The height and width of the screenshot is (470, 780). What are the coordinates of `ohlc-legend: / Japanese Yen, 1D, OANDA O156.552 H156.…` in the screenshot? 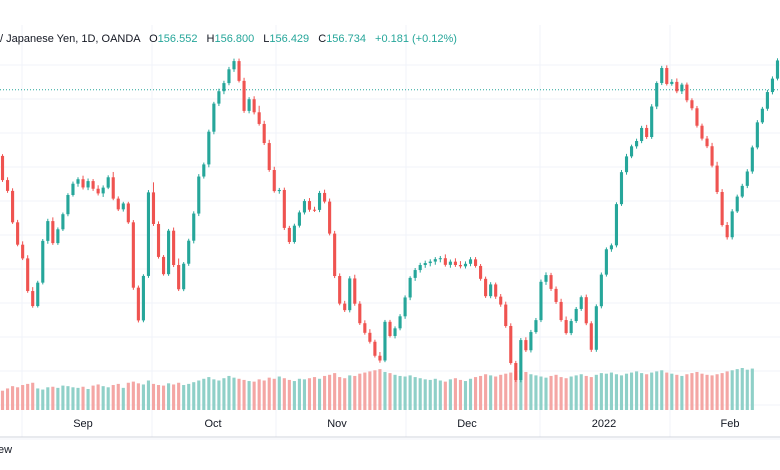 It's located at (228, 39).